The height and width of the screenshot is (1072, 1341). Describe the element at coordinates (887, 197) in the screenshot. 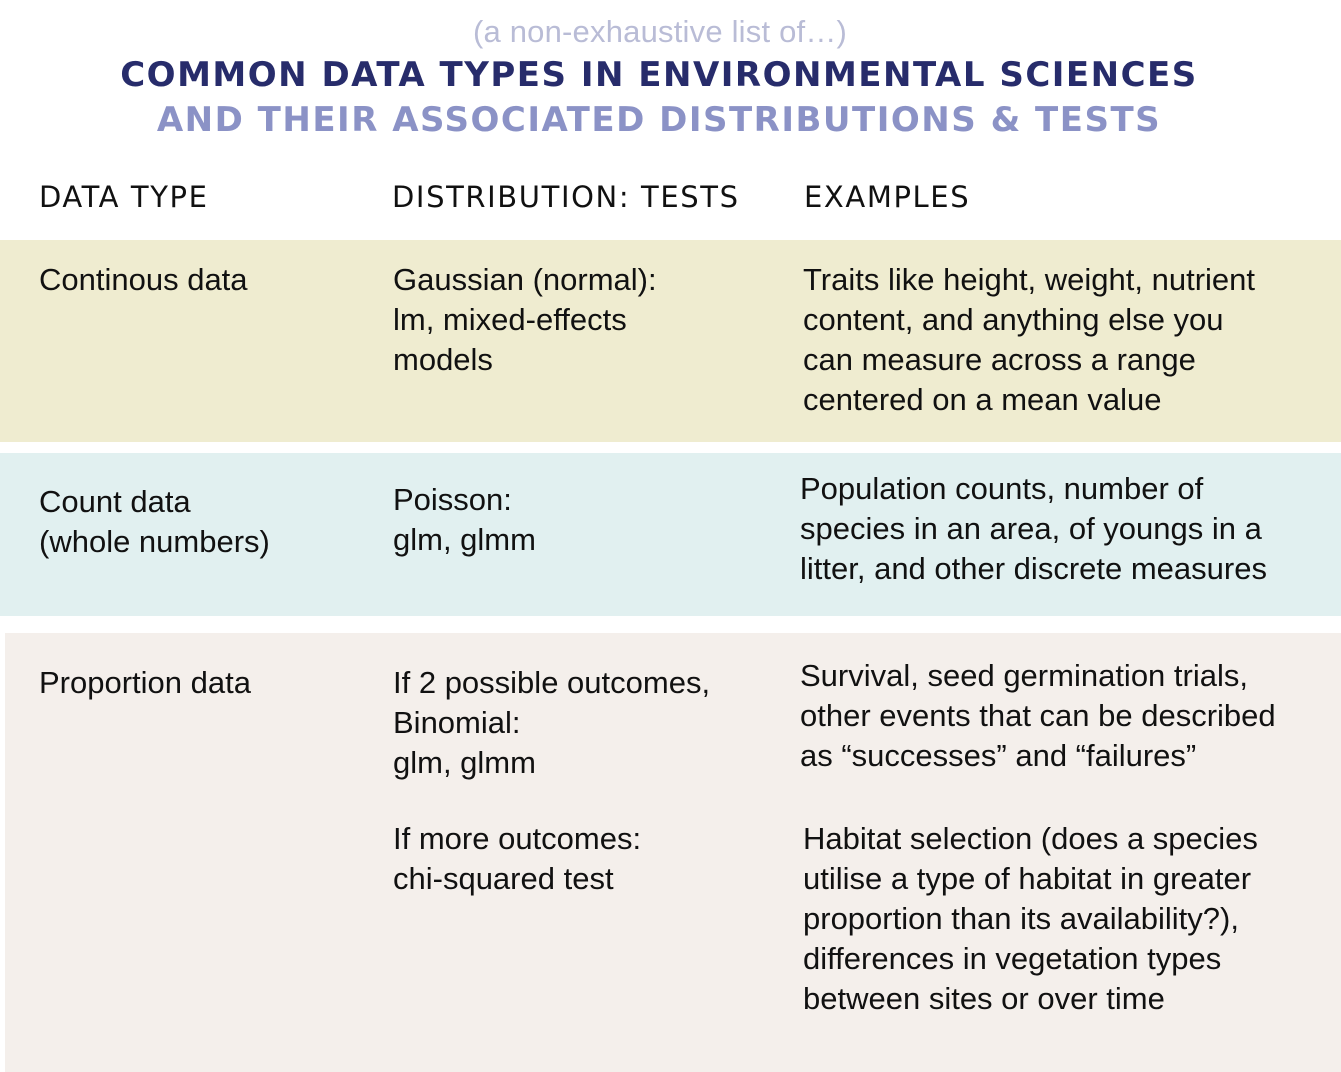

I see `column-header-examples: EXAMPLES` at that location.